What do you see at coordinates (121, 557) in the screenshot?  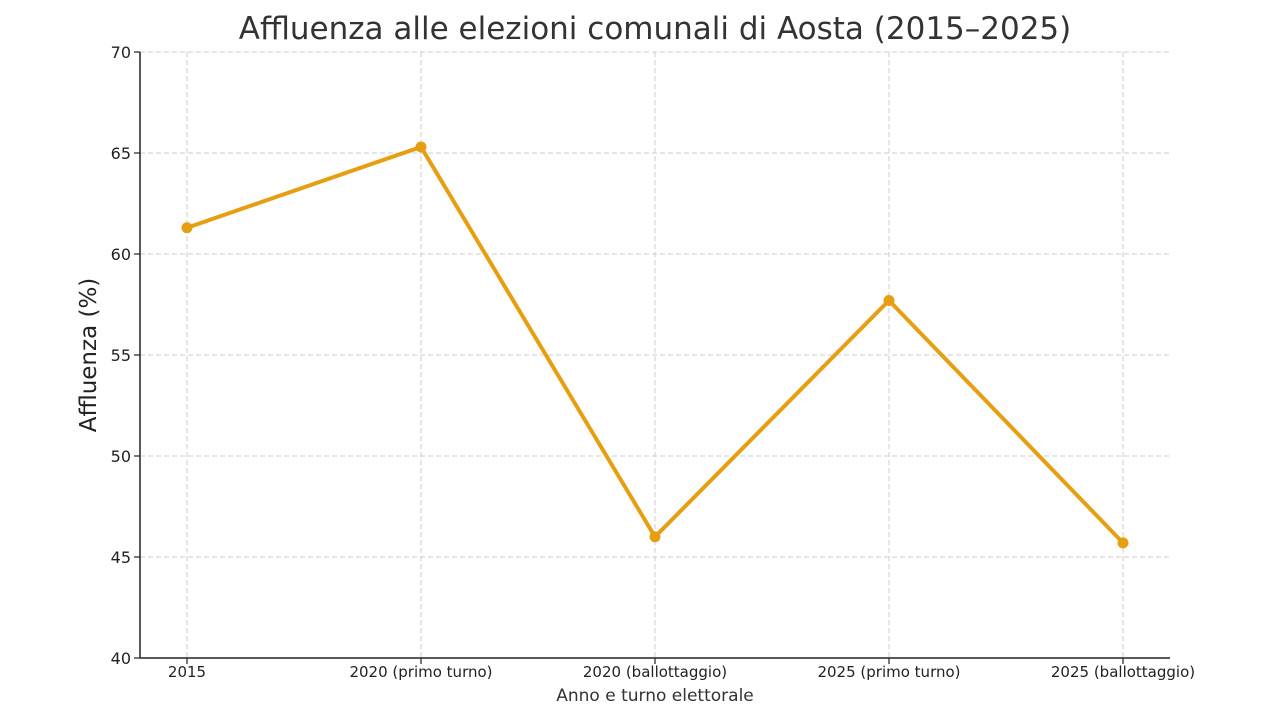 I see `y-tick-label: 45` at bounding box center [121, 557].